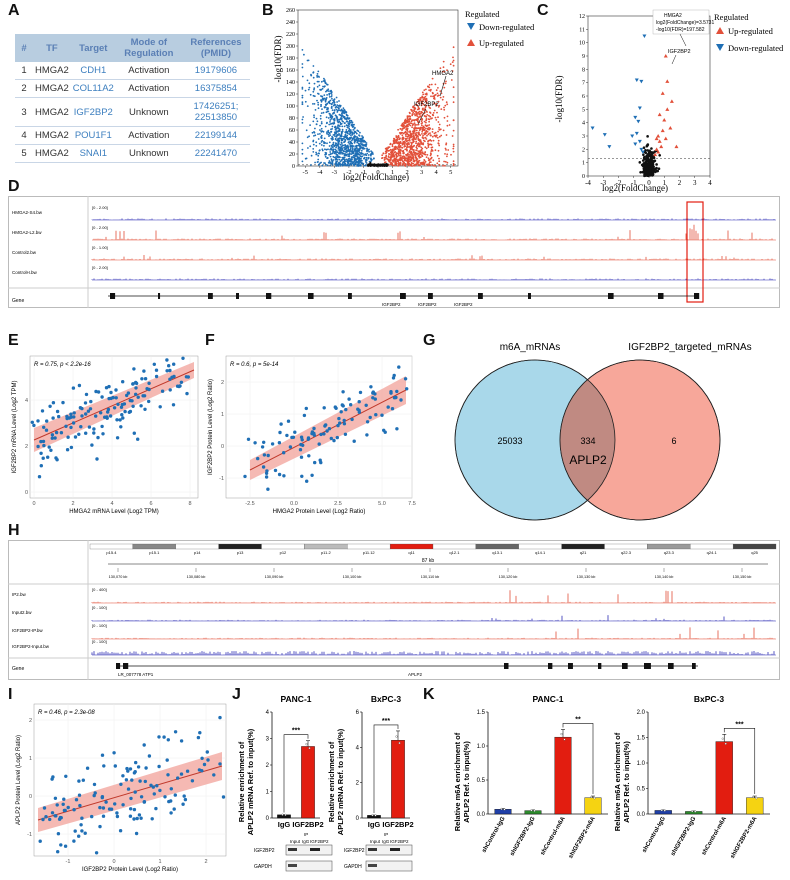  I want to click on table-cell-ref: 17426251; 22513850, so click(215, 112).